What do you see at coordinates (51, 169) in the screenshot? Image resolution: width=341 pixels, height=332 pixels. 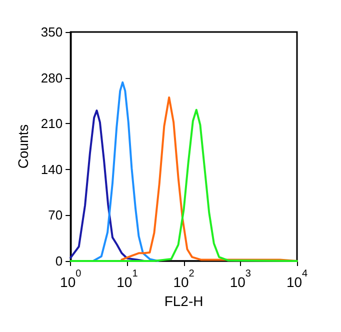 I see `y-tick-label: 140` at bounding box center [51, 169].